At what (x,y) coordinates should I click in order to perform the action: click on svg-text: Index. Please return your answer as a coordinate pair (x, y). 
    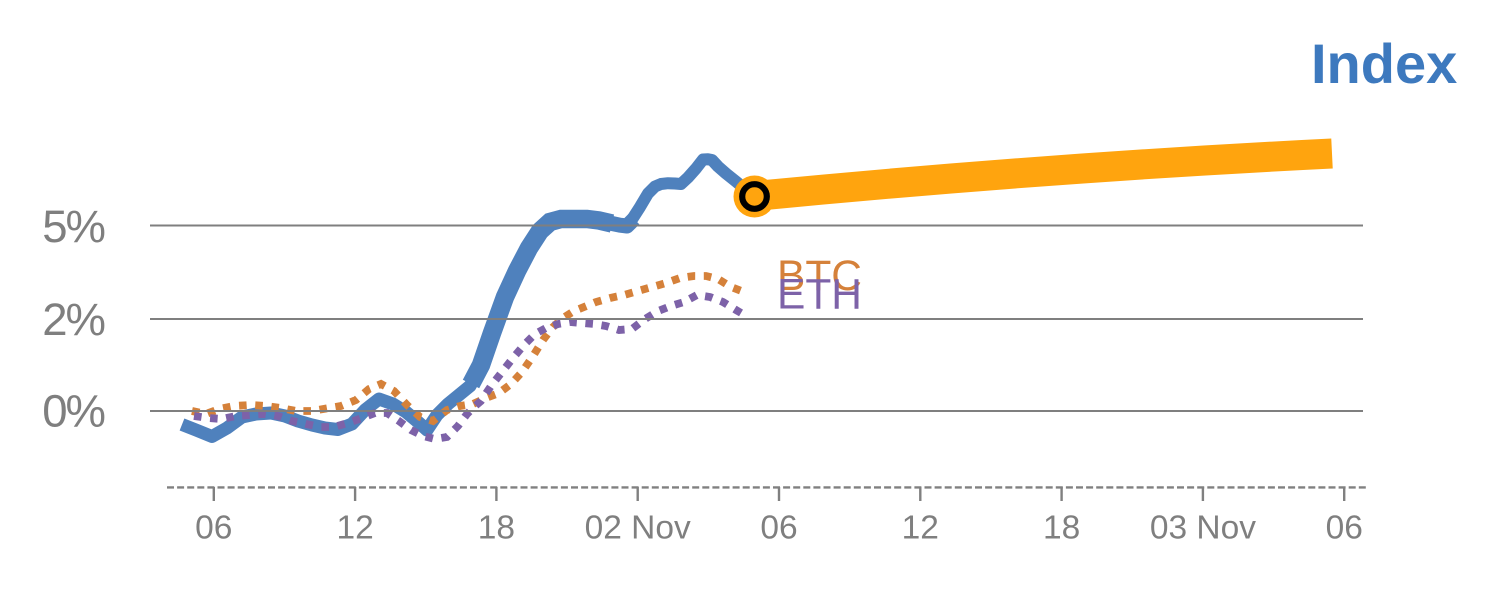
    Looking at the image, I should click on (1384, 63).